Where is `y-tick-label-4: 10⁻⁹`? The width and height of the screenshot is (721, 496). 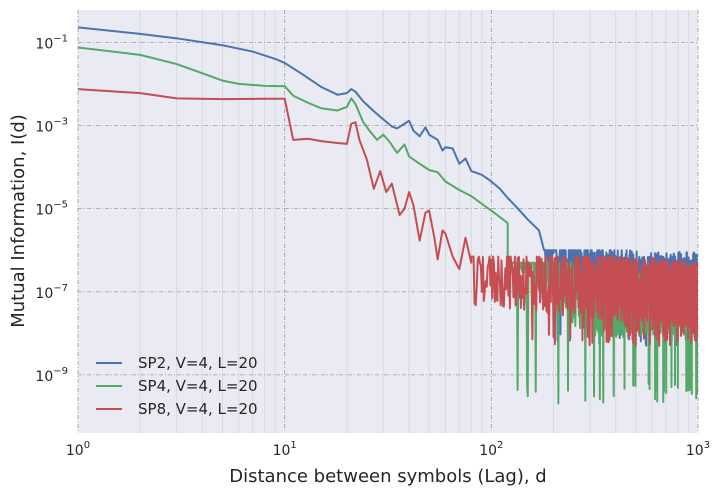 y-tick-label-4: 10⁻⁹ is located at coordinates (51, 375).